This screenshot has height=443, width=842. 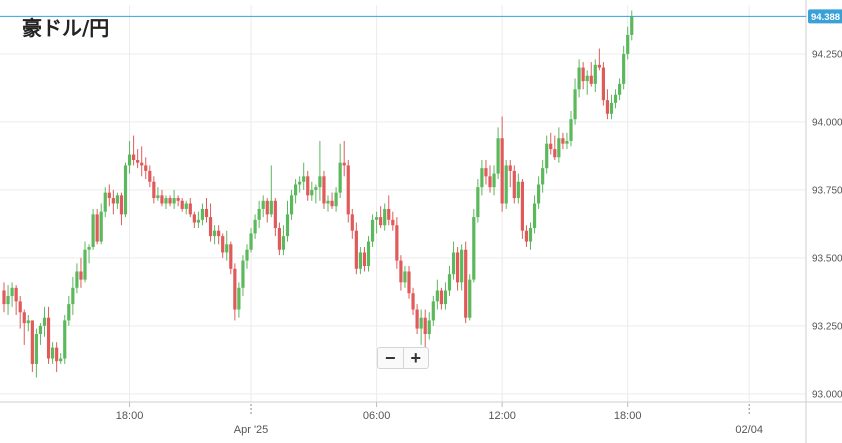 What do you see at coordinates (827, 54) in the screenshot?
I see `y-tick-label: 94.250` at bounding box center [827, 54].